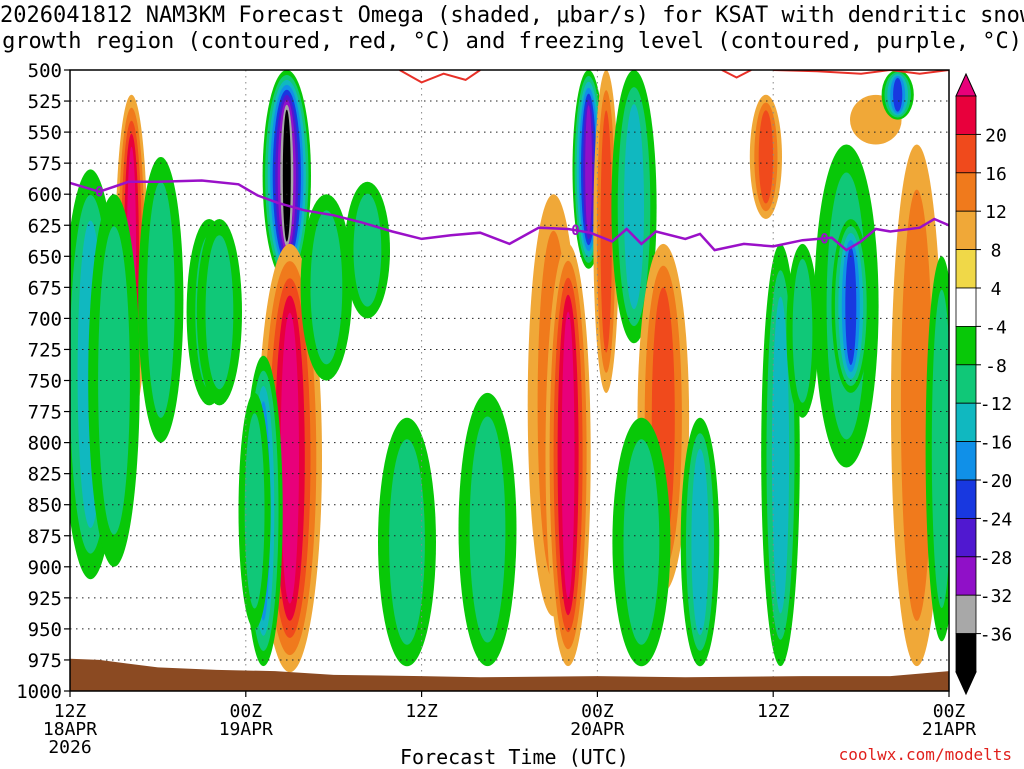 The image size is (1024, 769). What do you see at coordinates (45, 599) in the screenshot?
I see `y-tick-label: 925` at bounding box center [45, 599].